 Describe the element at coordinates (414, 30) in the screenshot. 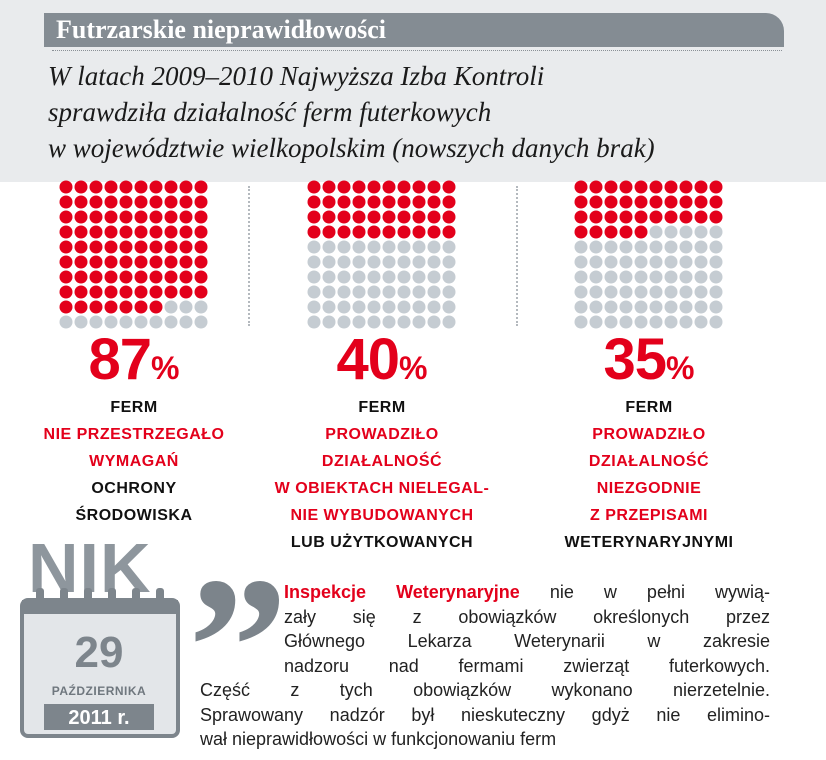

I see `title-tab` at that location.